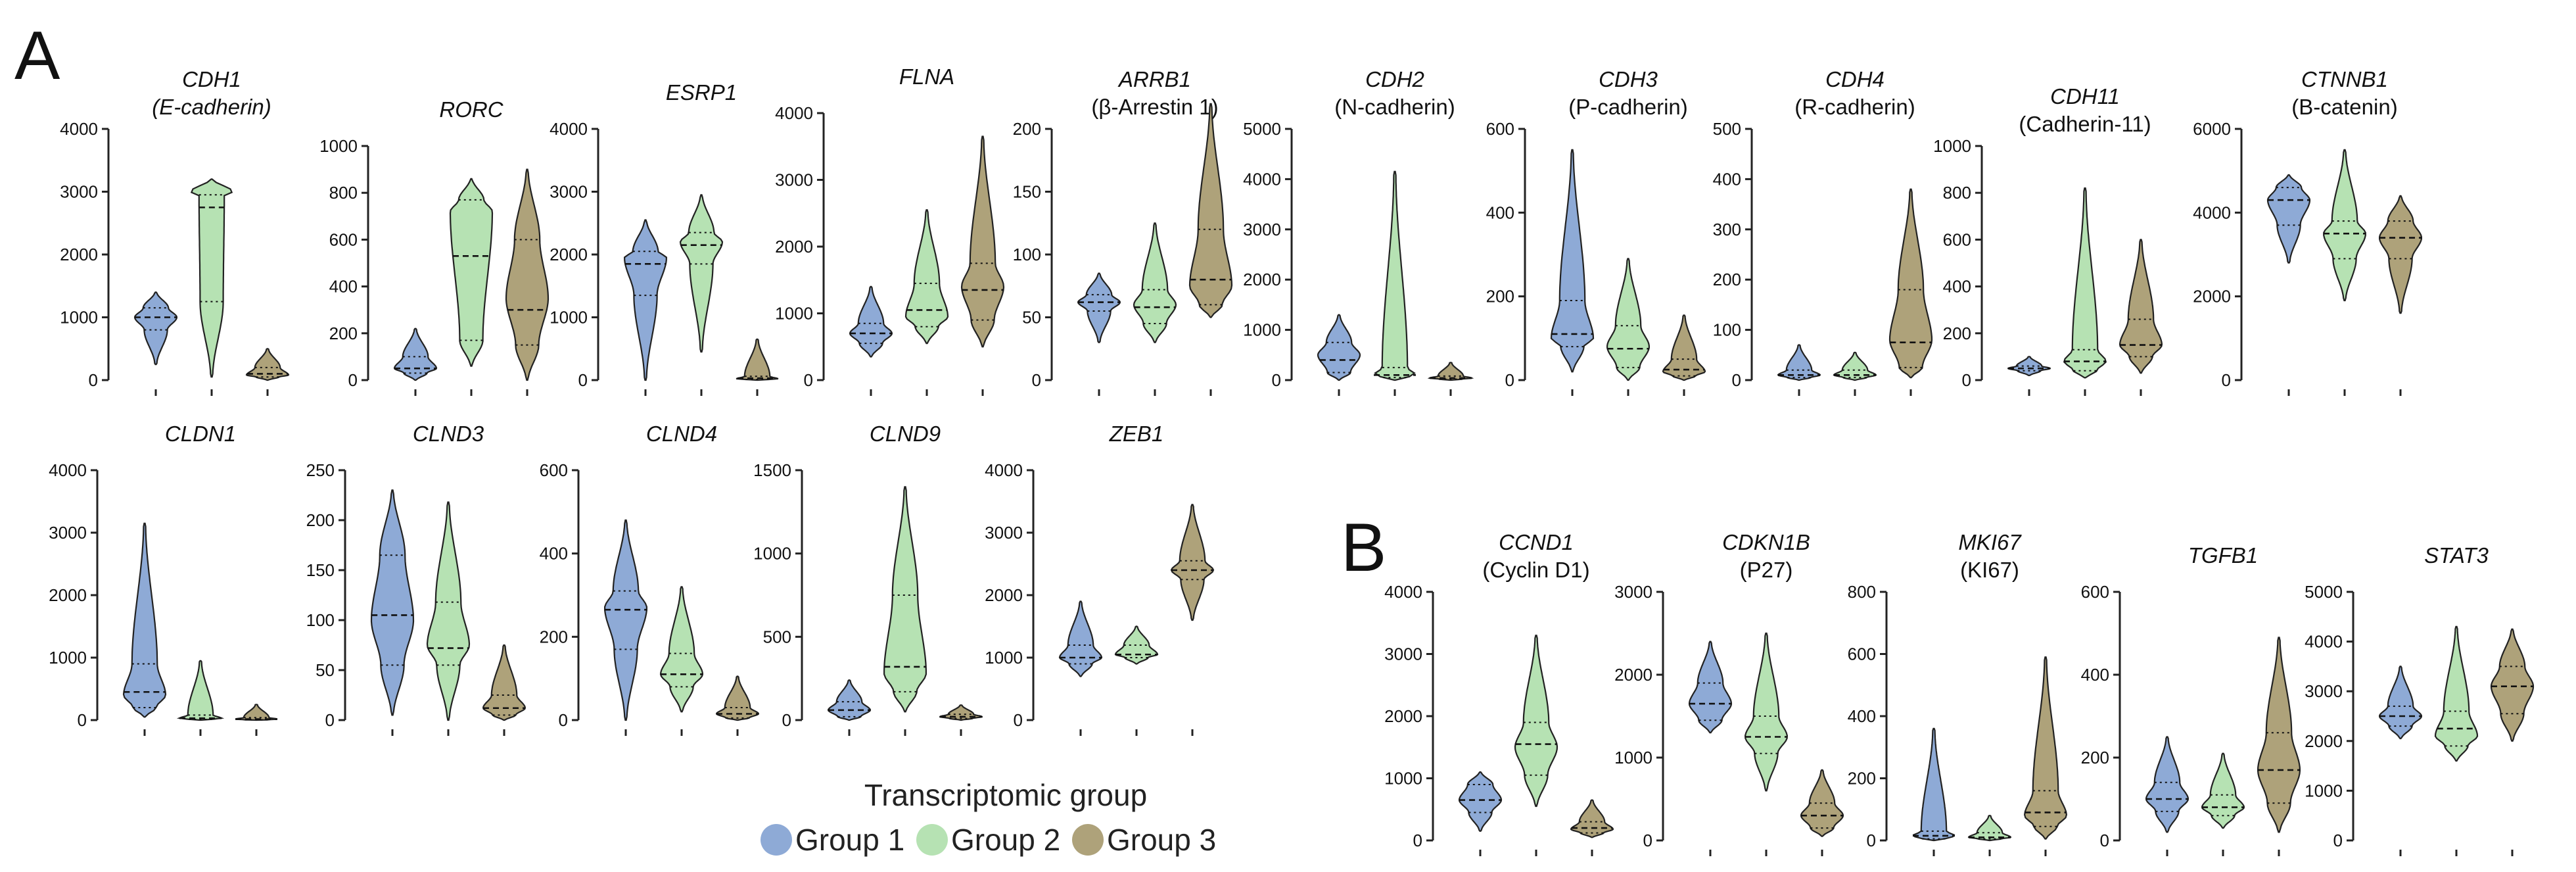  I want to click on chart-esrp1: ESRP1 0 1000 2000 3000 4000, so click(664, 238).